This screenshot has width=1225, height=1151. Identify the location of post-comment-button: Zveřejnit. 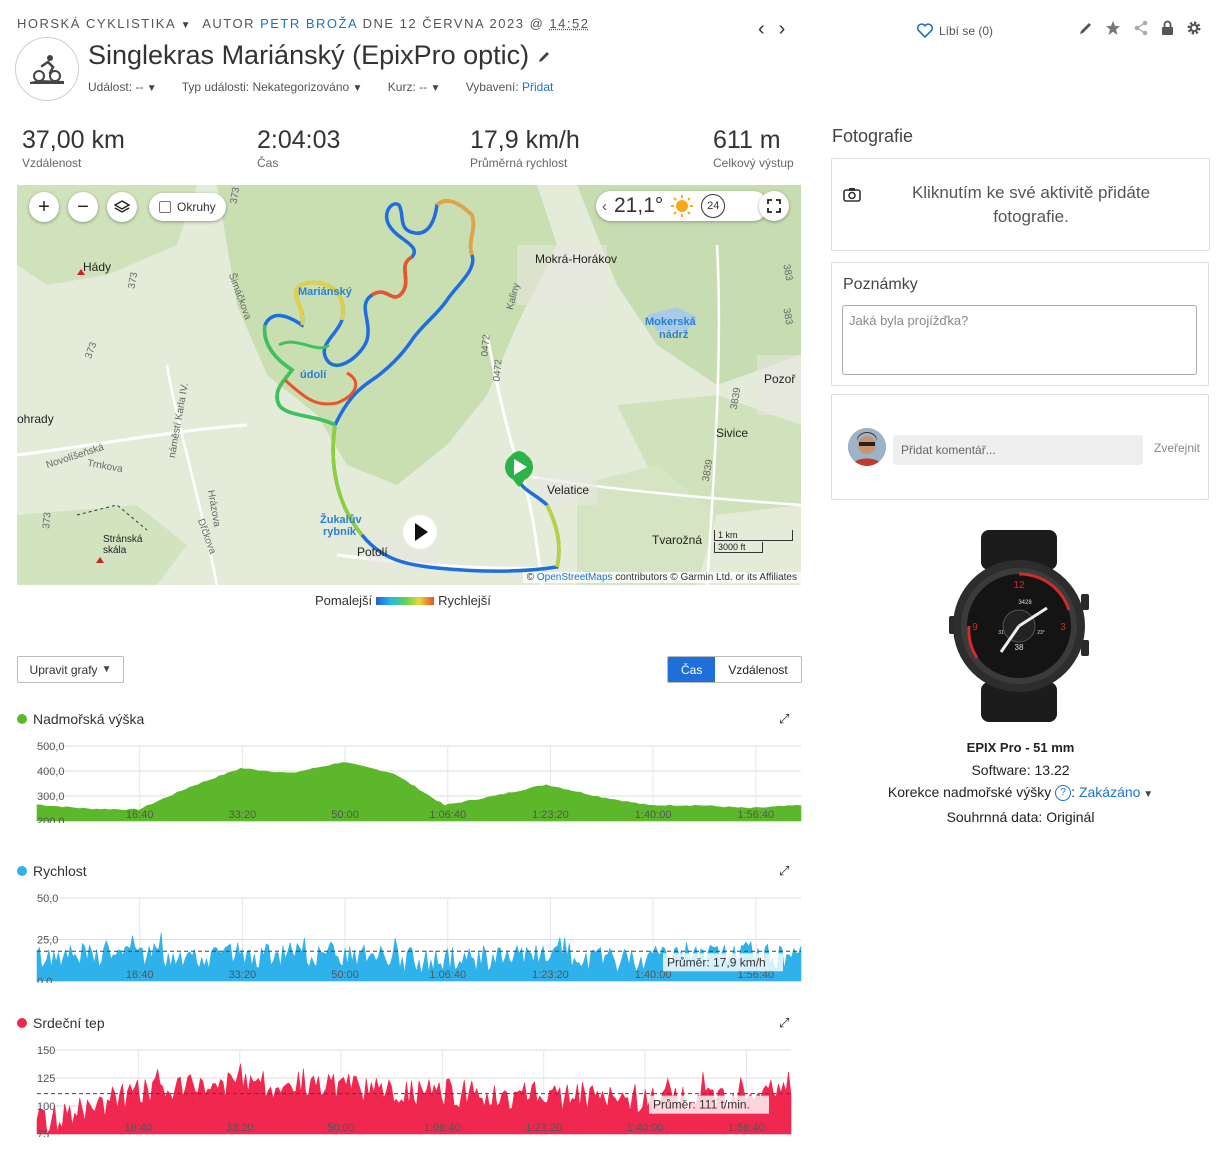
(1177, 448).